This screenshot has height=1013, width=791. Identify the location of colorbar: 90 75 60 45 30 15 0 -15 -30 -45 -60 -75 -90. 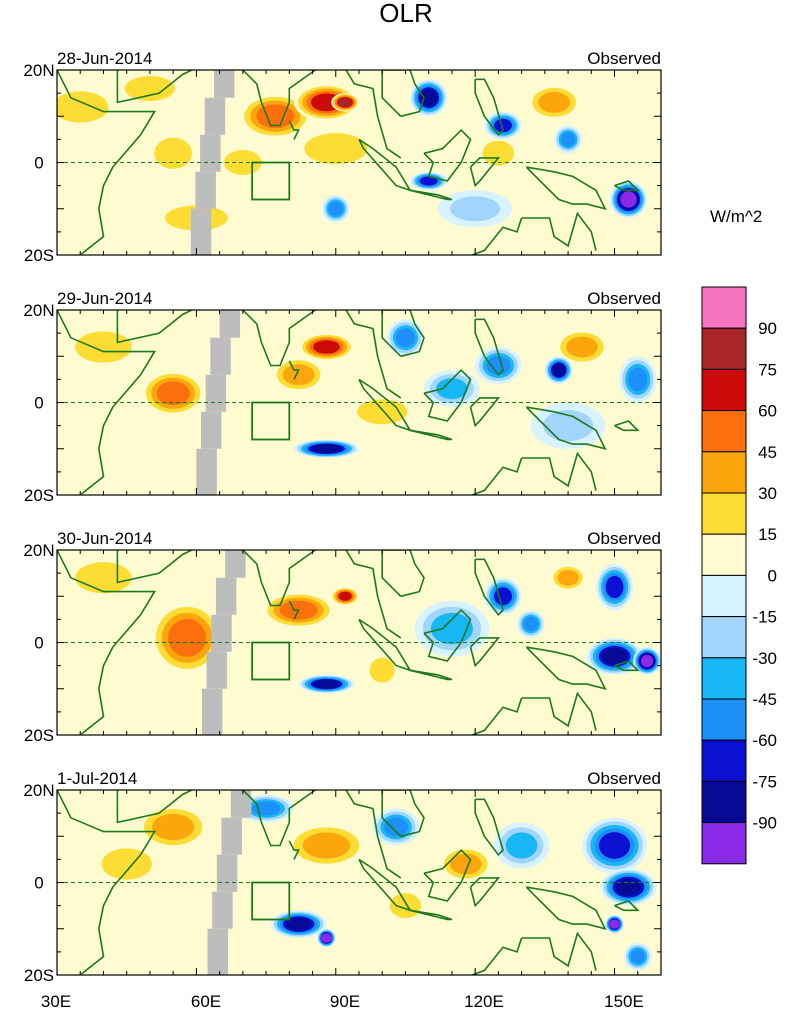
(739, 575).